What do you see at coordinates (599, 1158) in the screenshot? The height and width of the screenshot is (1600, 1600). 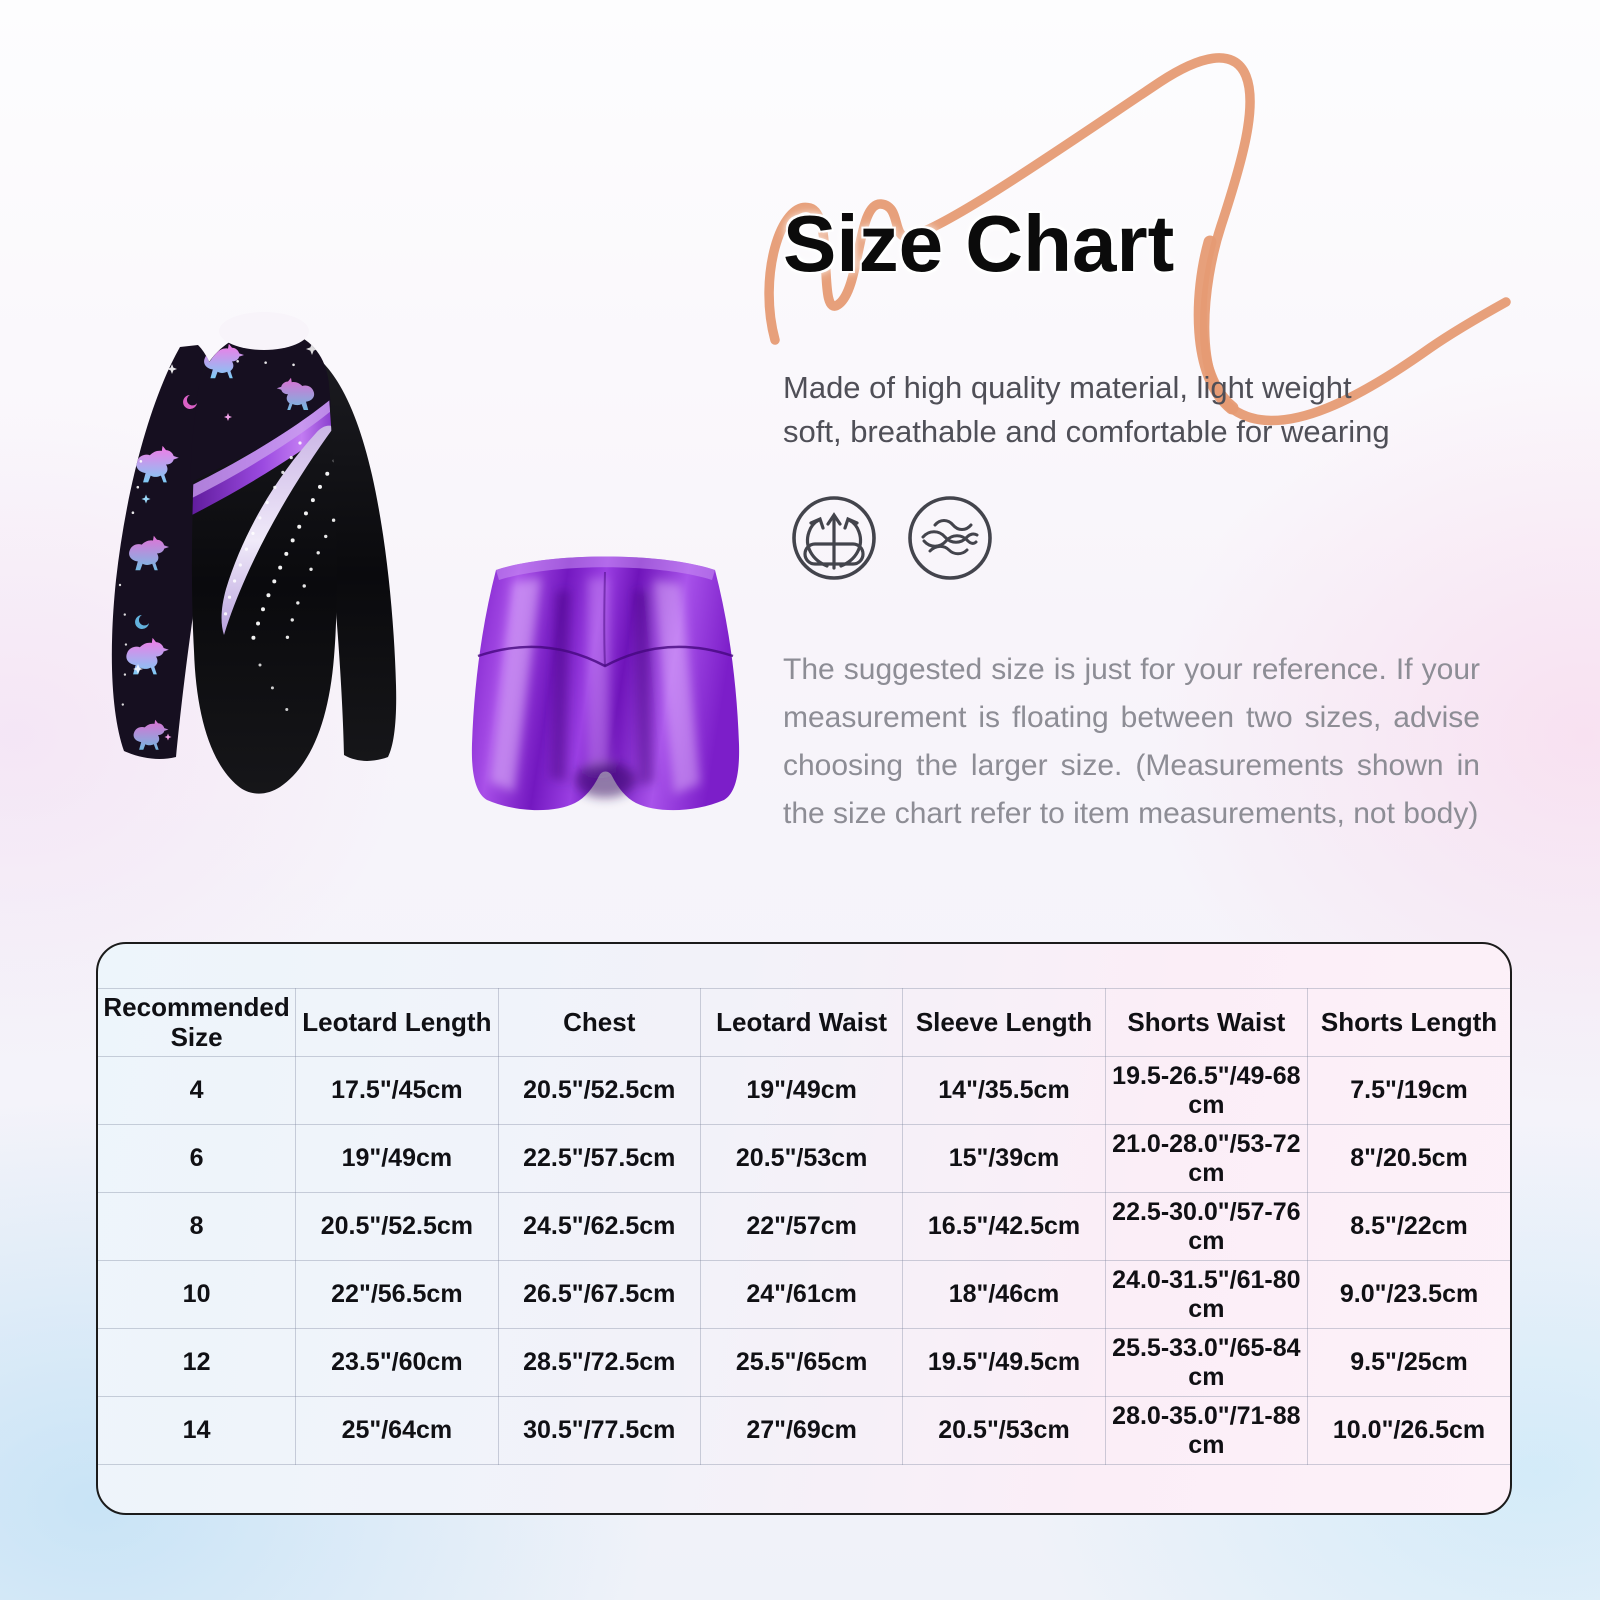 I see `chest-cell: 22.5"/57.5cm` at bounding box center [599, 1158].